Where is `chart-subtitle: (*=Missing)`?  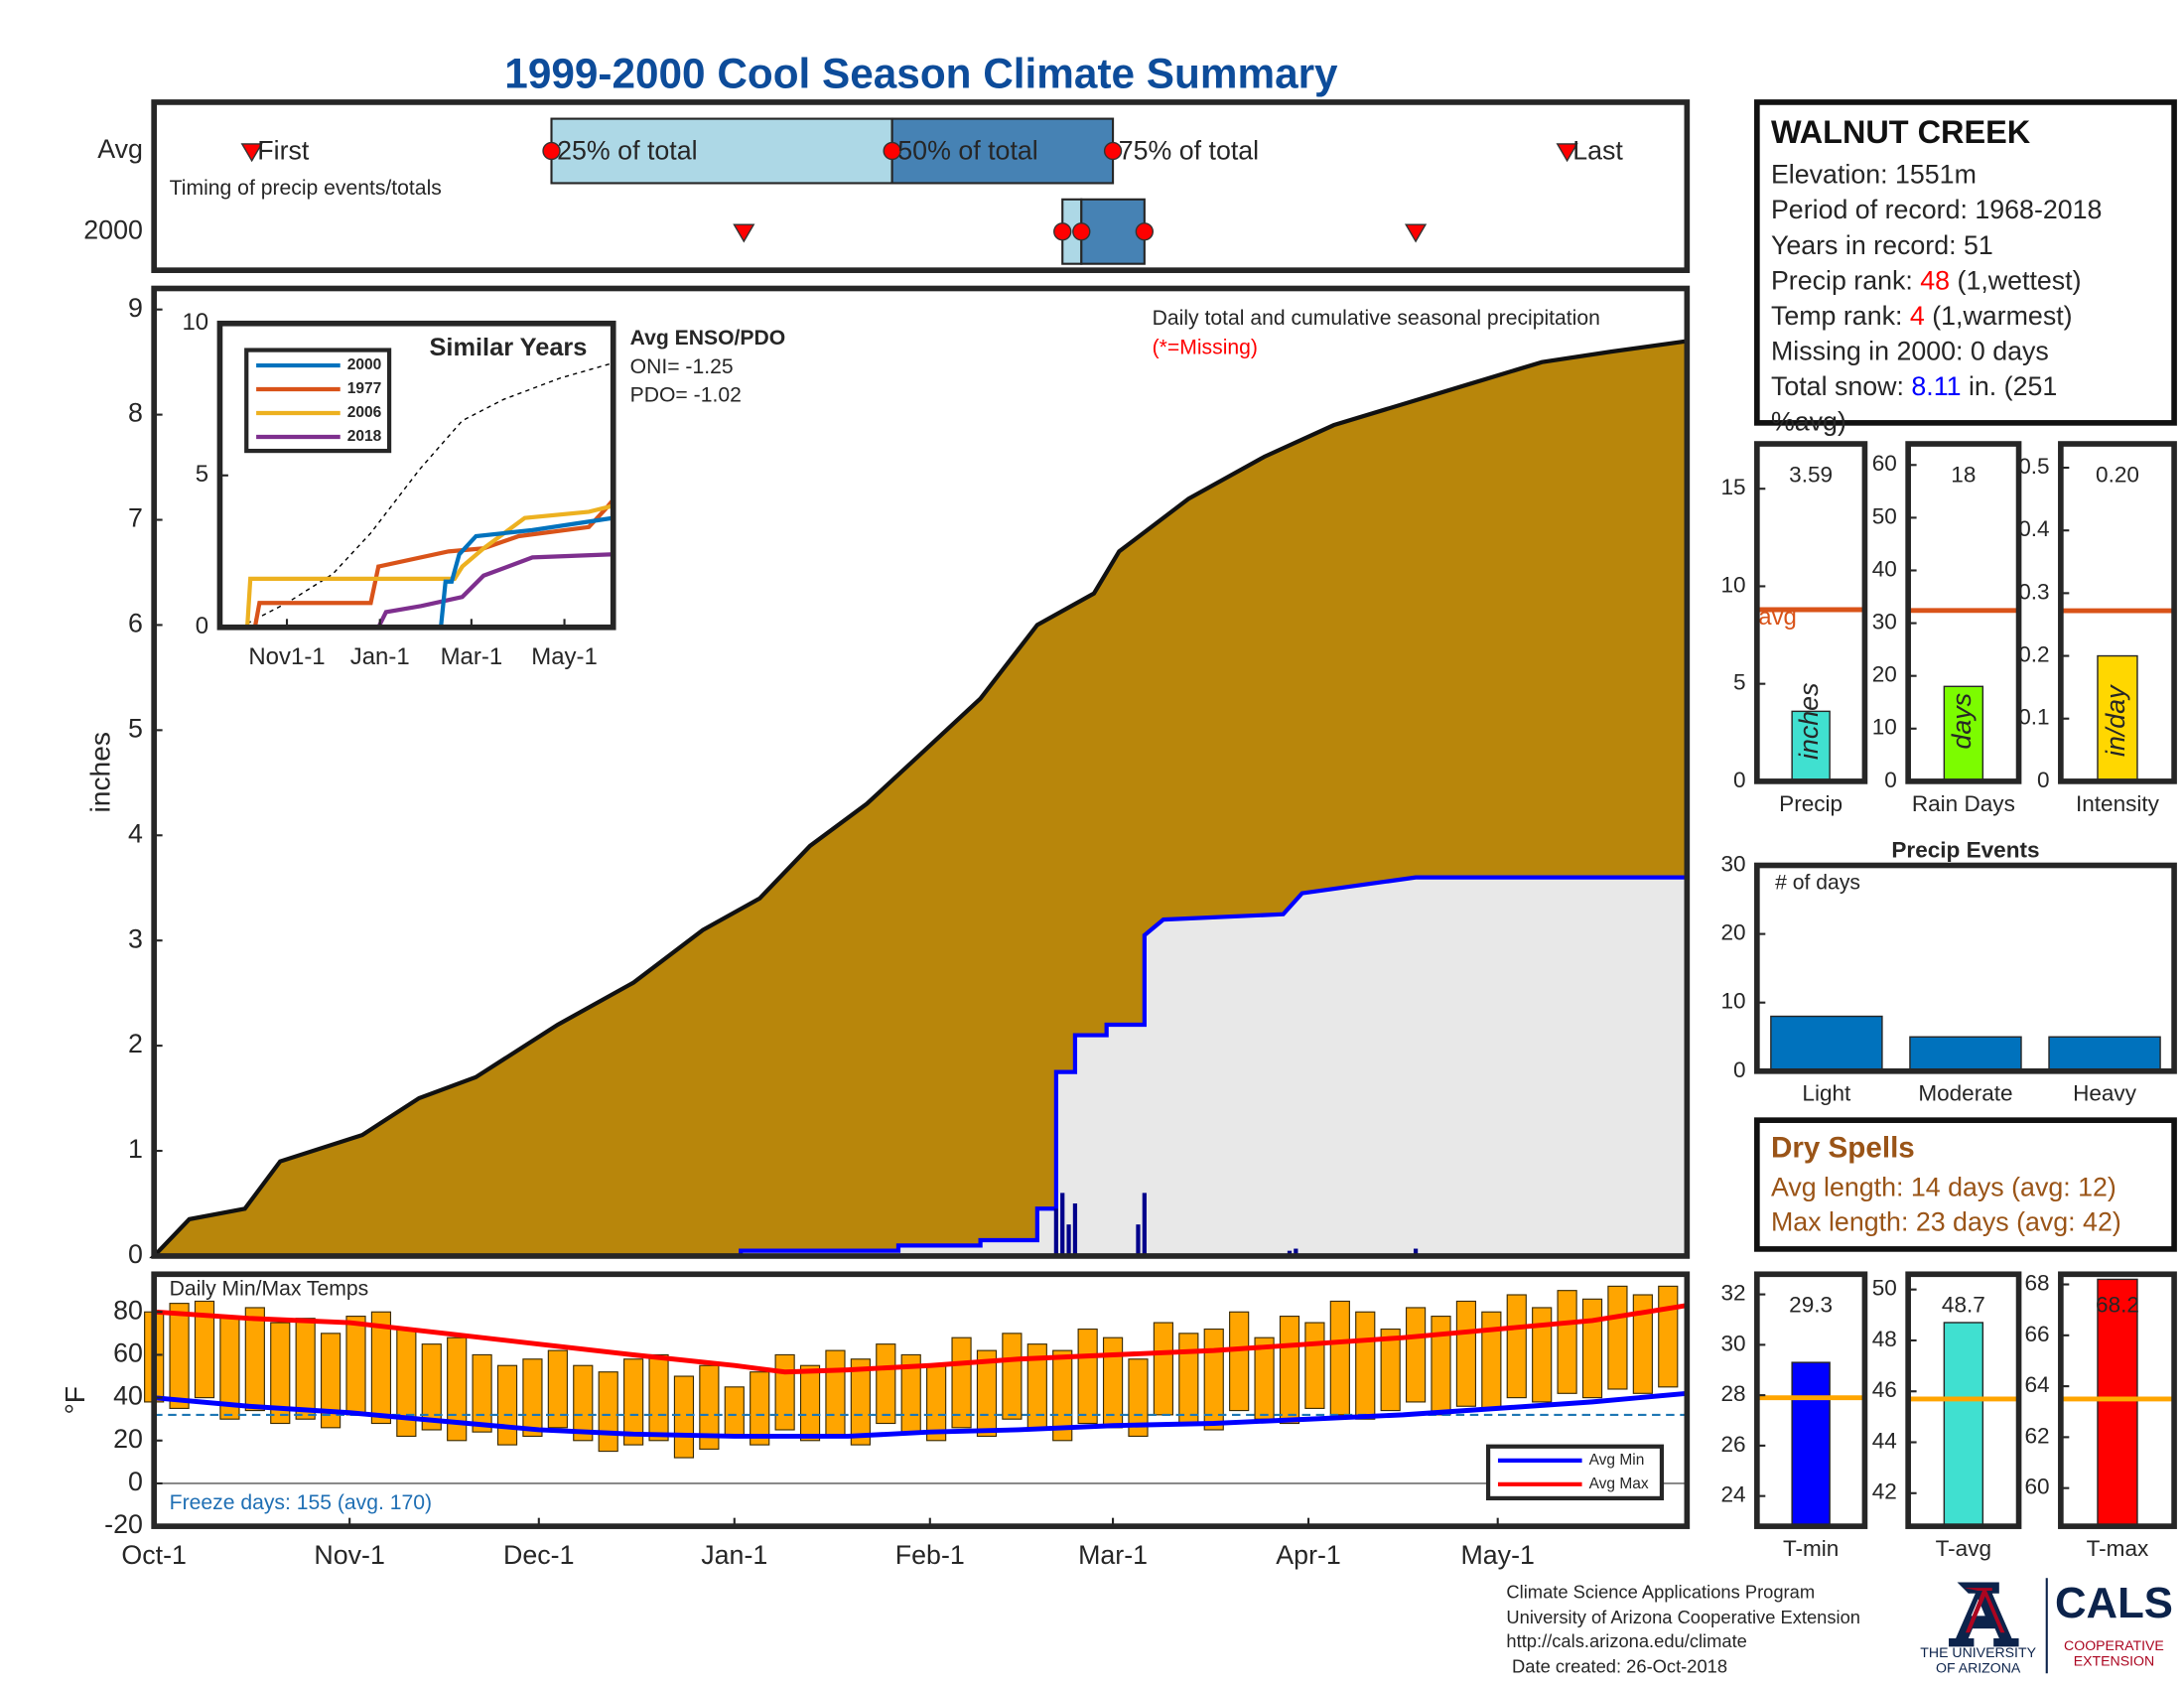 chart-subtitle: (*=Missing) is located at coordinates (1205, 348).